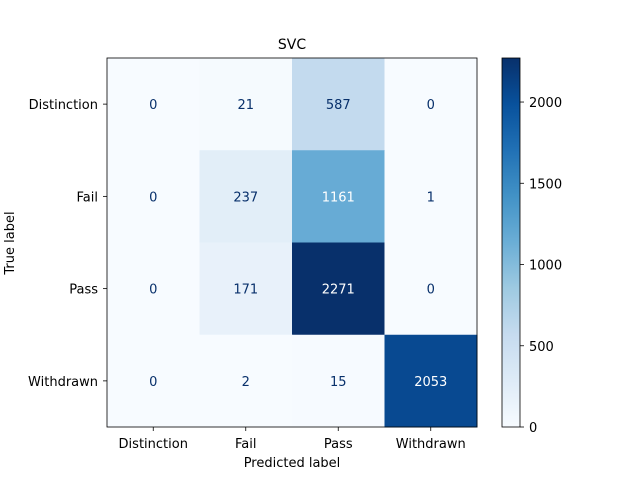 The height and width of the screenshot is (480, 640). I want to click on y-tick-label: Fail, so click(87, 197).